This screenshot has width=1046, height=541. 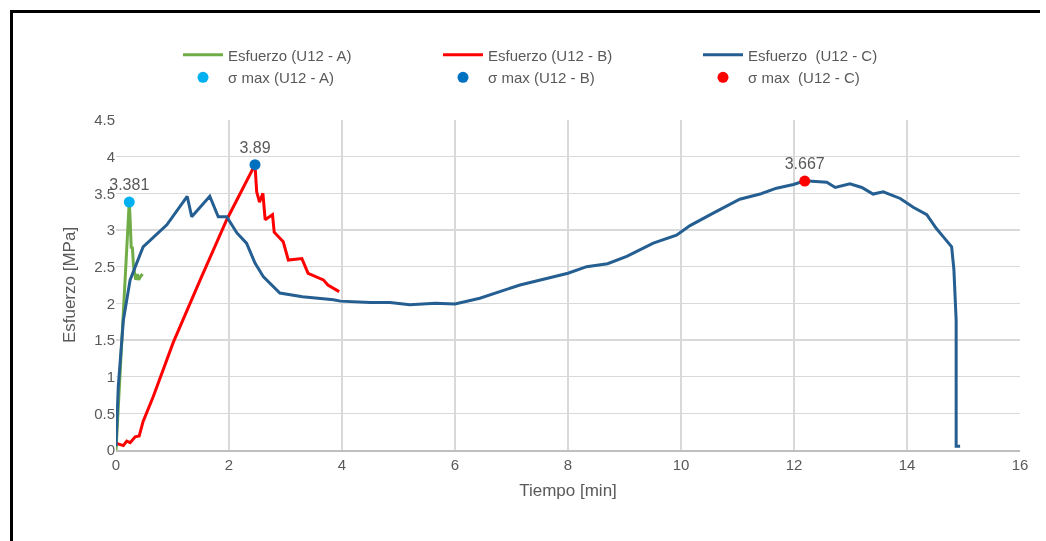 What do you see at coordinates (104, 266) in the screenshot?
I see `y-tick-label: 2.5` at bounding box center [104, 266].